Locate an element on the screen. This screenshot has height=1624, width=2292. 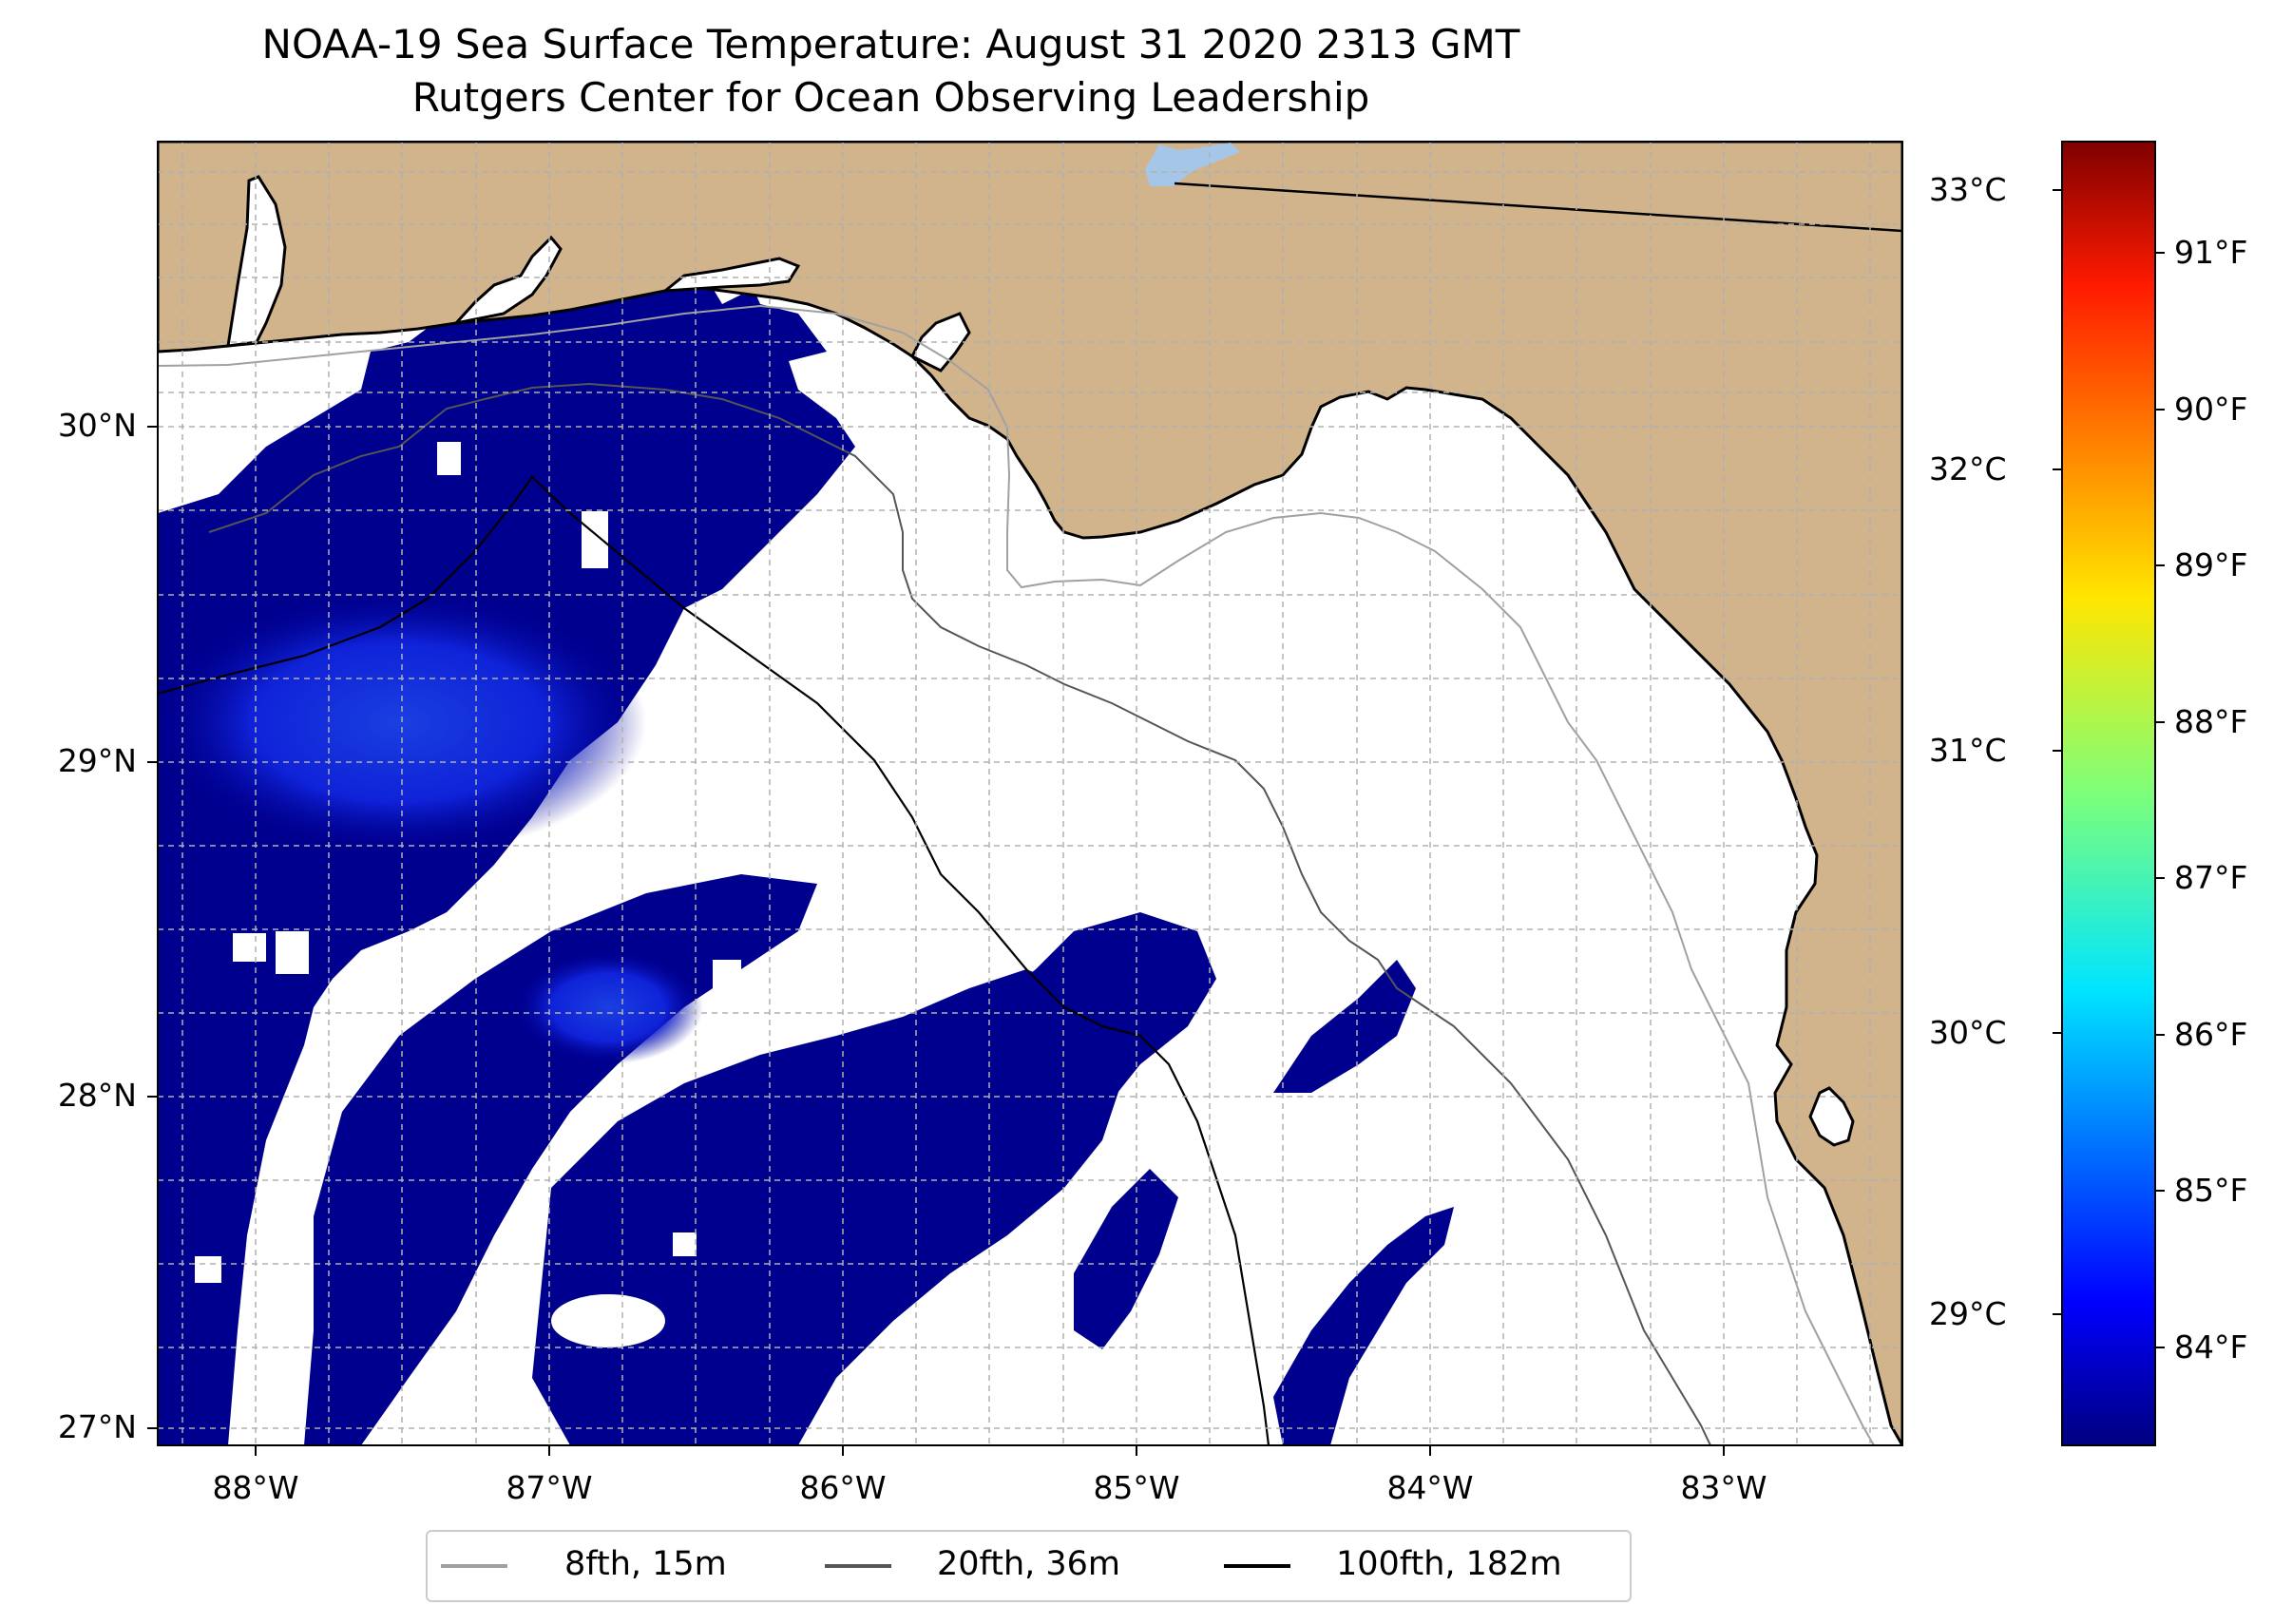
tampa-bay is located at coordinates (1831, 1116).